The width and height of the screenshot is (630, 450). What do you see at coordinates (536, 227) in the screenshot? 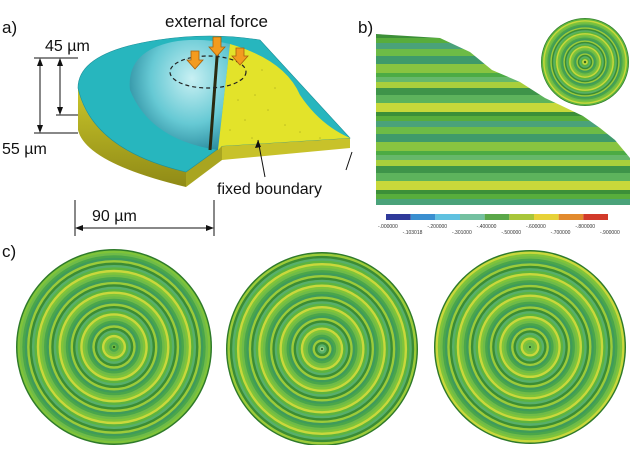
I see `colorbar-tick-label: -.600000` at bounding box center [536, 227].